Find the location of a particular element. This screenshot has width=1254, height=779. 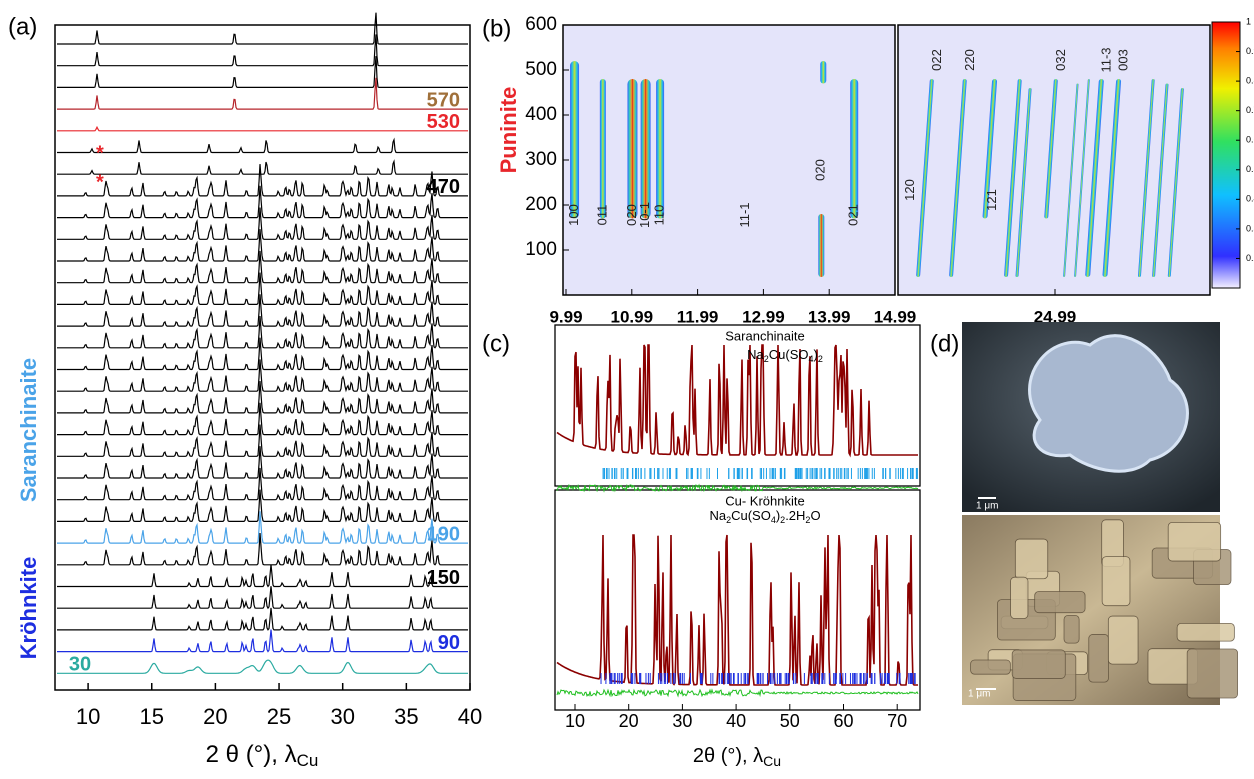

x-tick-label: 11.99 is located at coordinates (698, 316).